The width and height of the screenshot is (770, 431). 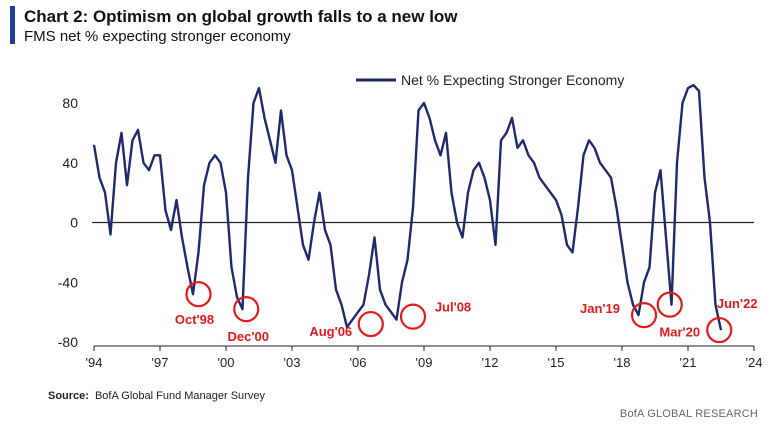 I want to click on source-note: Source: BofA Global Fund Manager Survey, so click(x=156, y=396).